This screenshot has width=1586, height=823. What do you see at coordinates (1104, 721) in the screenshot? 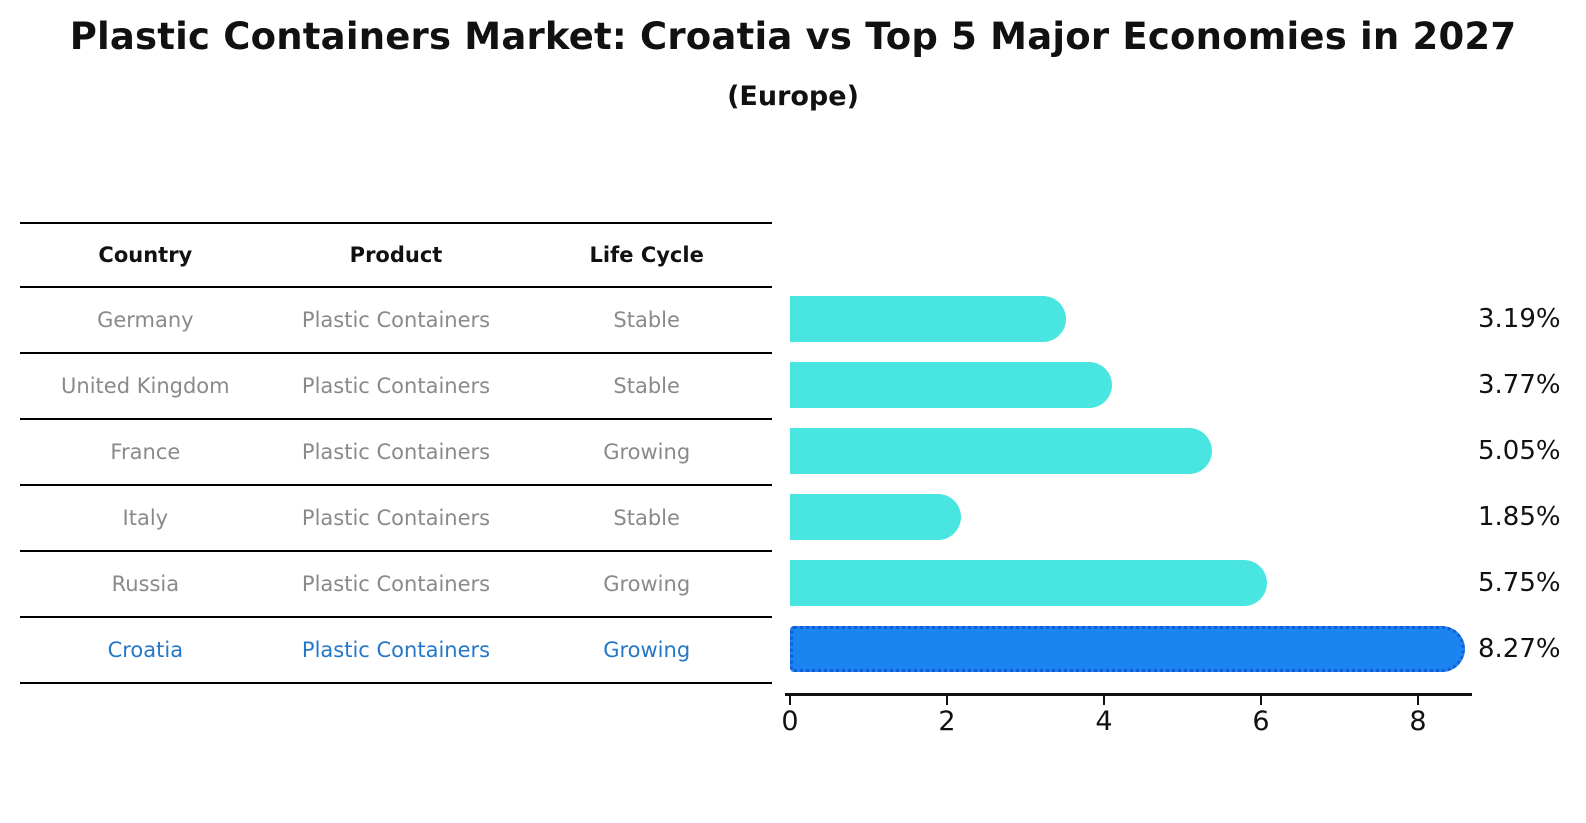
I see `x-tick-label-4: 4` at bounding box center [1104, 721].